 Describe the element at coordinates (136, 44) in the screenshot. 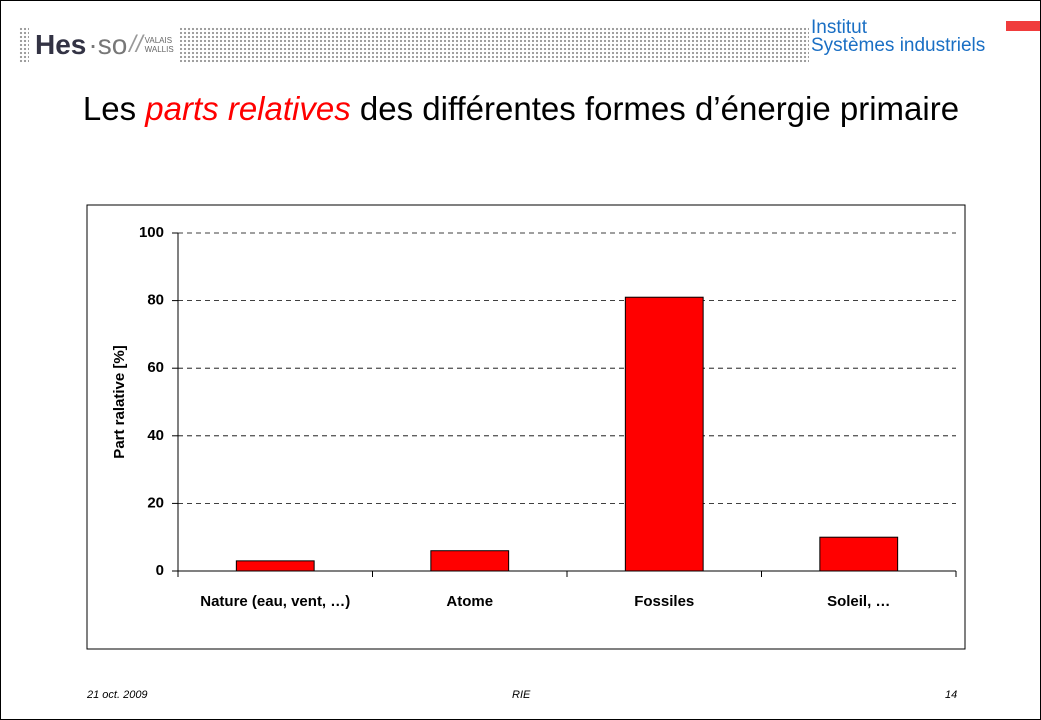

I see `logo-slash: //` at that location.